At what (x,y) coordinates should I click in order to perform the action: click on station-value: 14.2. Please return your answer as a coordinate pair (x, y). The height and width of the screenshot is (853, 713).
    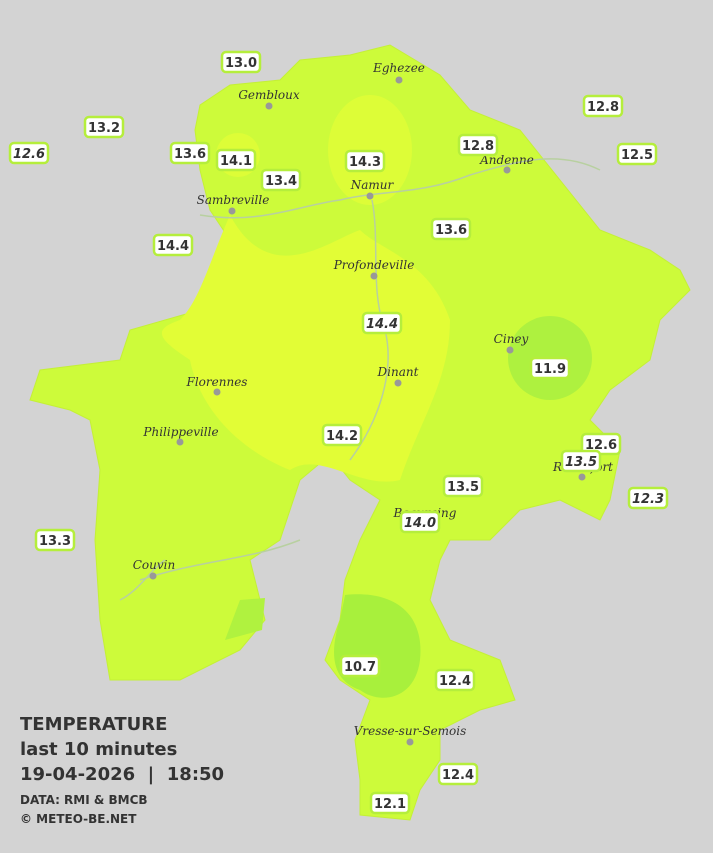
    Looking at the image, I should click on (342, 436).